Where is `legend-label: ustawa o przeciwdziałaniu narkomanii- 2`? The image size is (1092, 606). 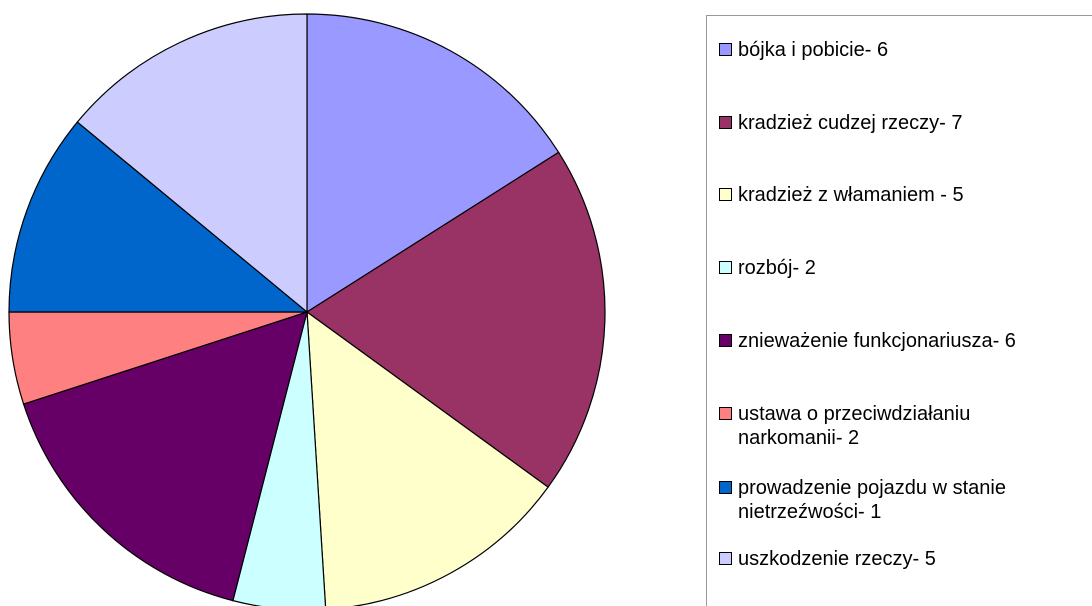
legend-label: ustawa o przeciwdziałaniu narkomanii- 2 is located at coordinates (854, 426).